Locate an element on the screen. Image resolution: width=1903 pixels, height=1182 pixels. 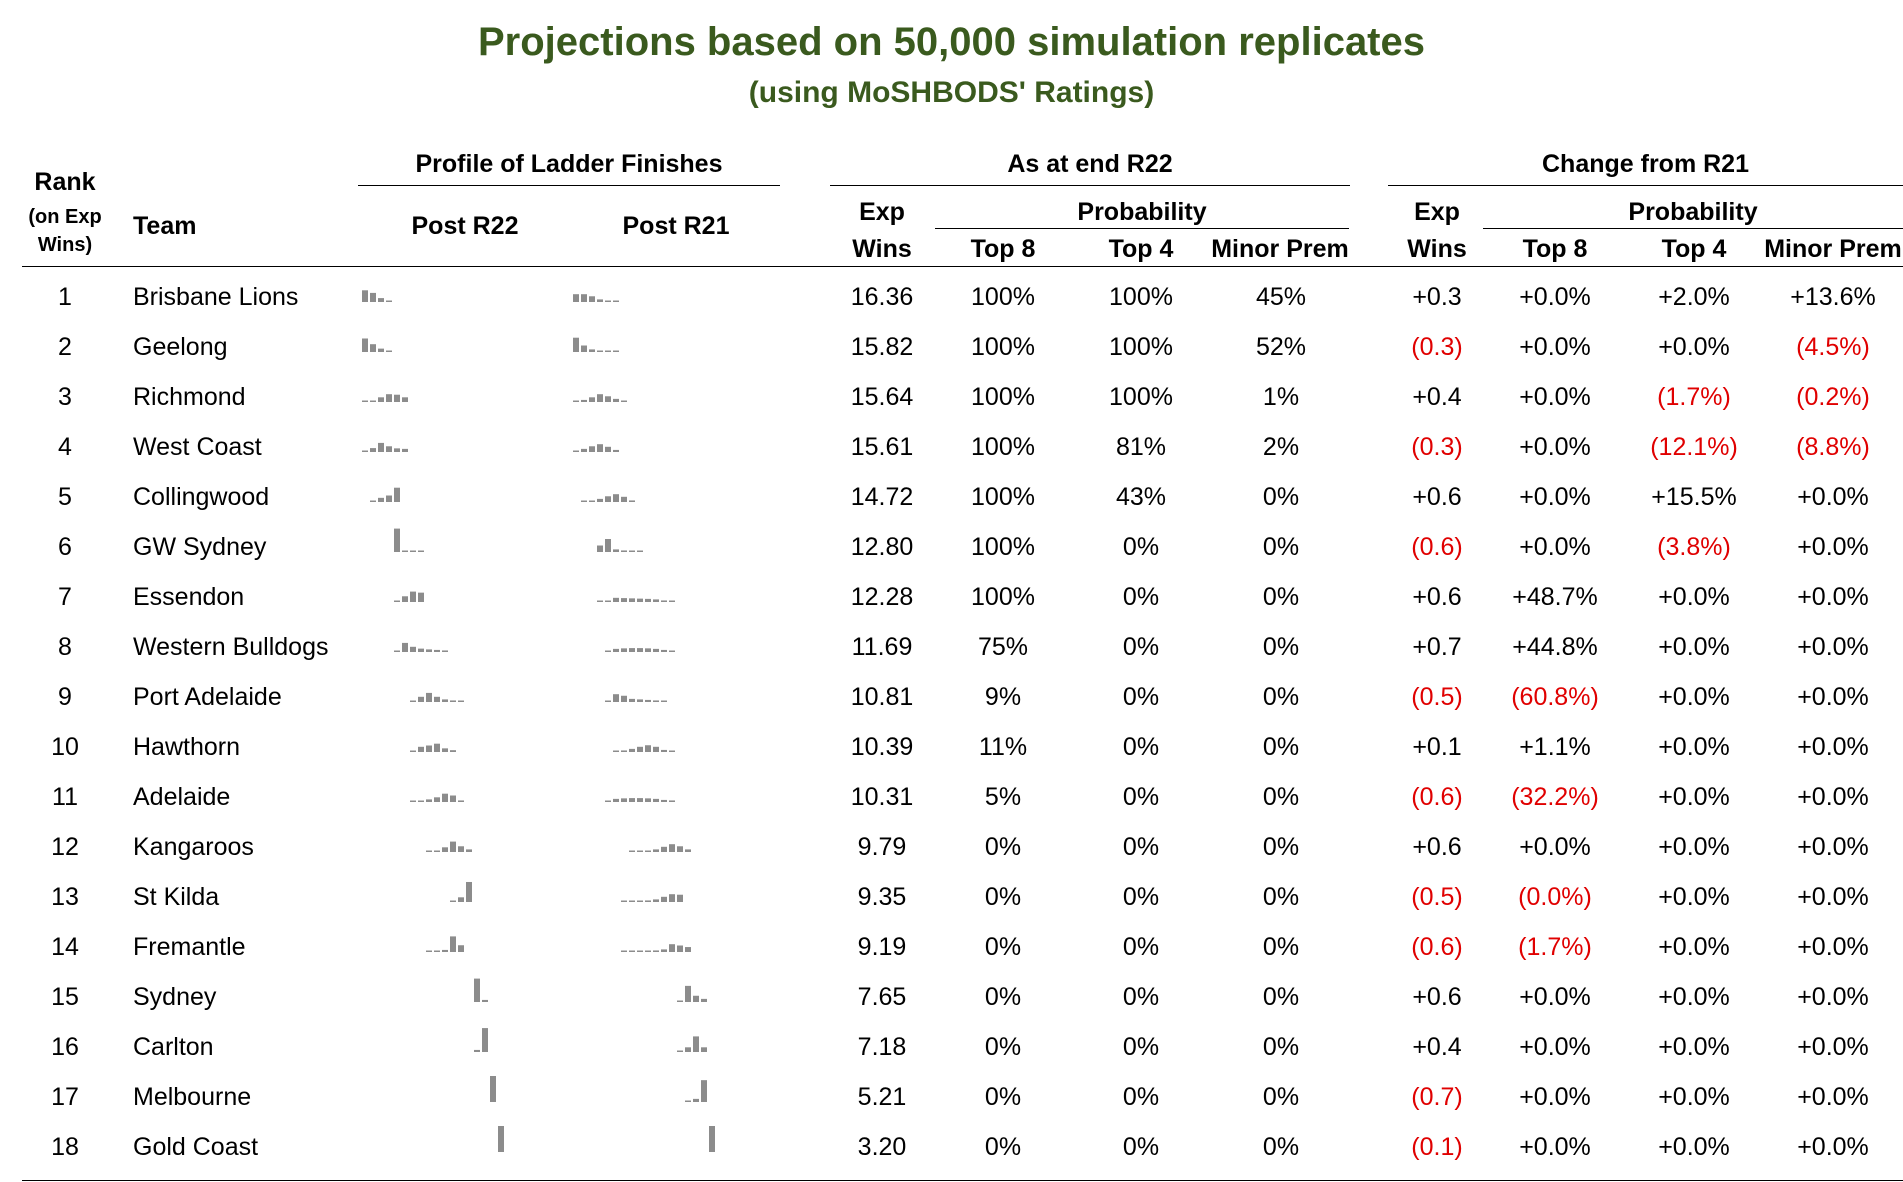
rank-cell: 9 is located at coordinates (65, 697).